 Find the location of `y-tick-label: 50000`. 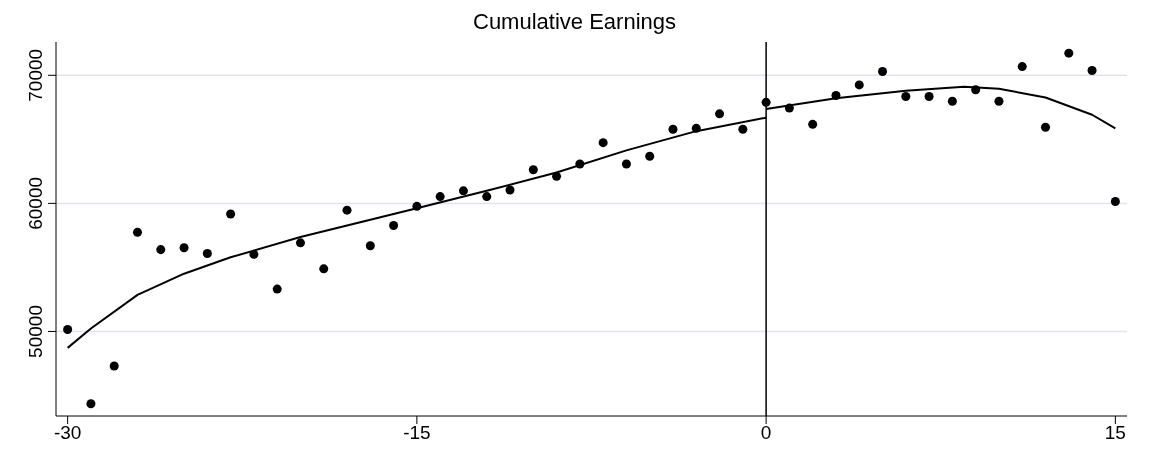

y-tick-label: 50000 is located at coordinates (35, 331).